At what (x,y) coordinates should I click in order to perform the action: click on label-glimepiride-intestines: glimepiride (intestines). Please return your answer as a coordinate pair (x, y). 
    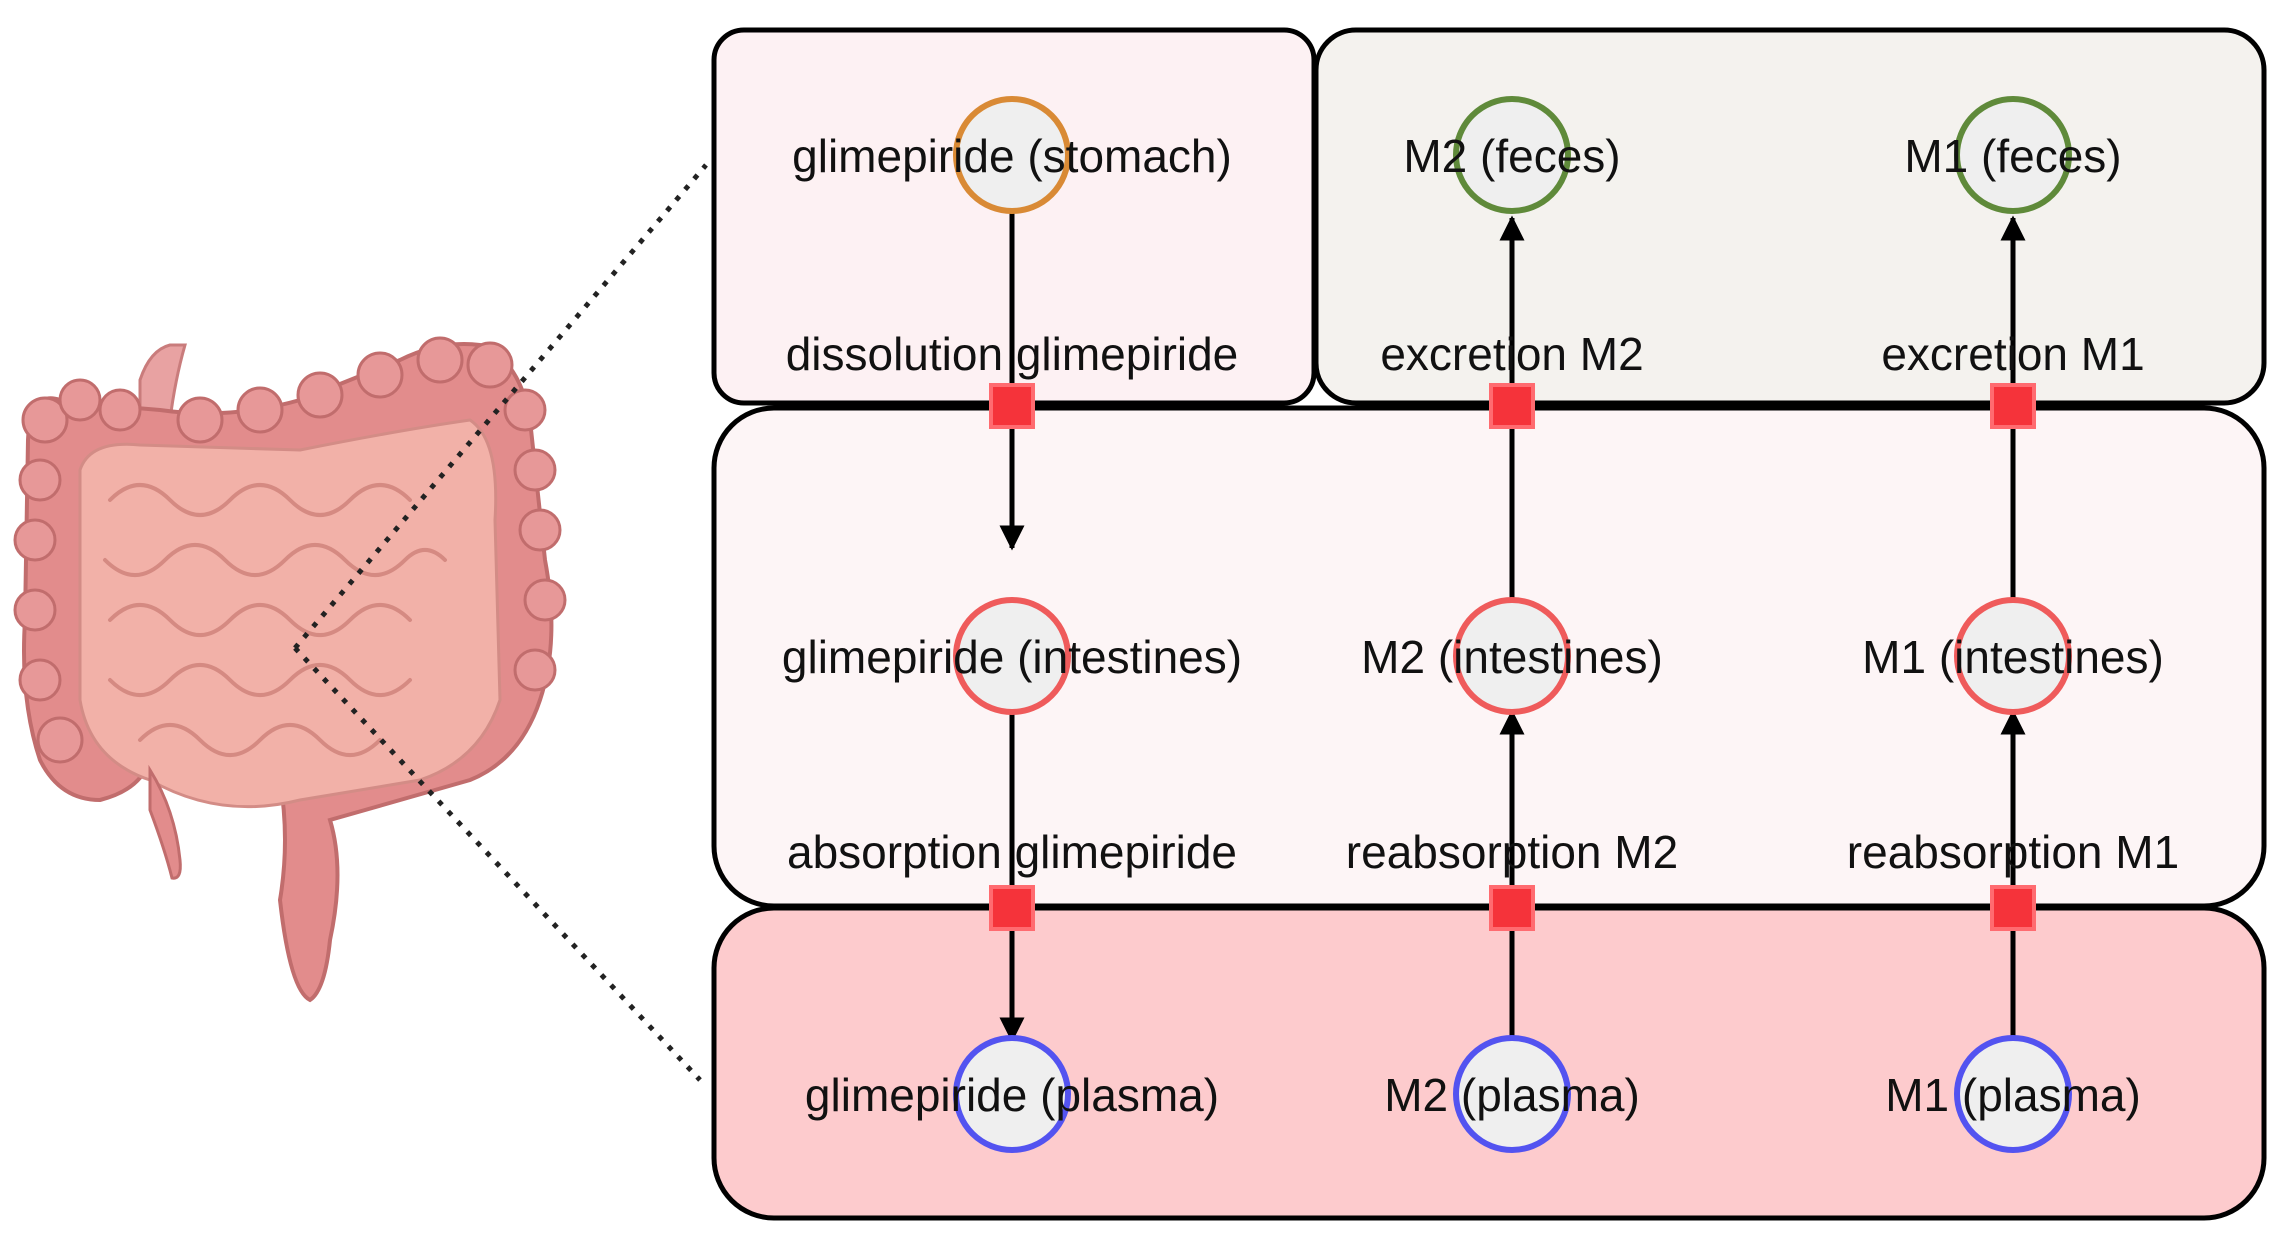
    Looking at the image, I should click on (1012, 657).